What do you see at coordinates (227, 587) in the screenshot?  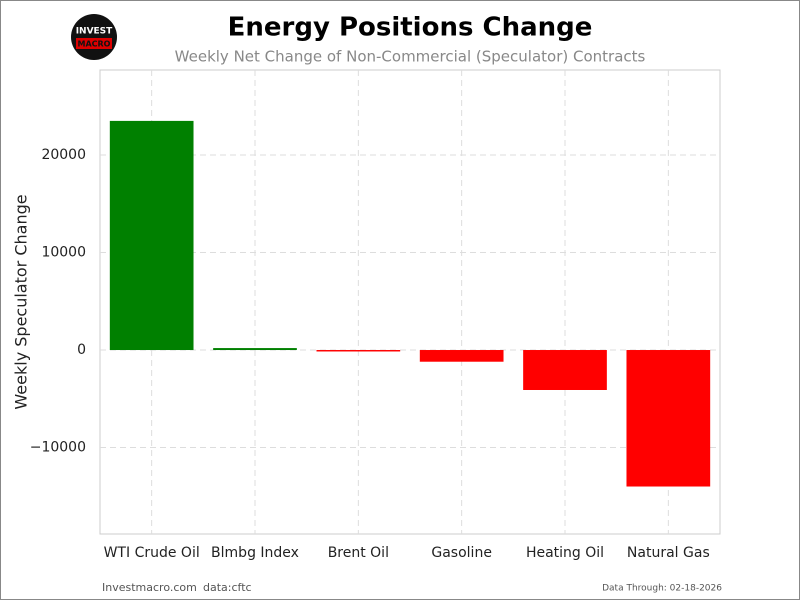 I see `footer-source: data:cftc` at bounding box center [227, 587].